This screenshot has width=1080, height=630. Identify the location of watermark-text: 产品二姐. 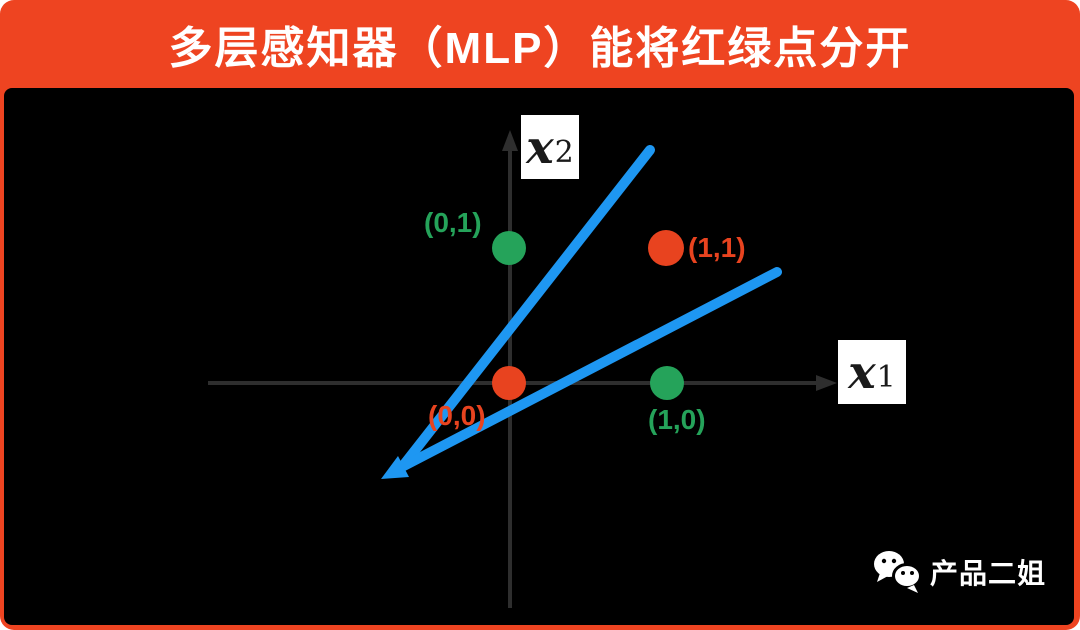
(987, 573).